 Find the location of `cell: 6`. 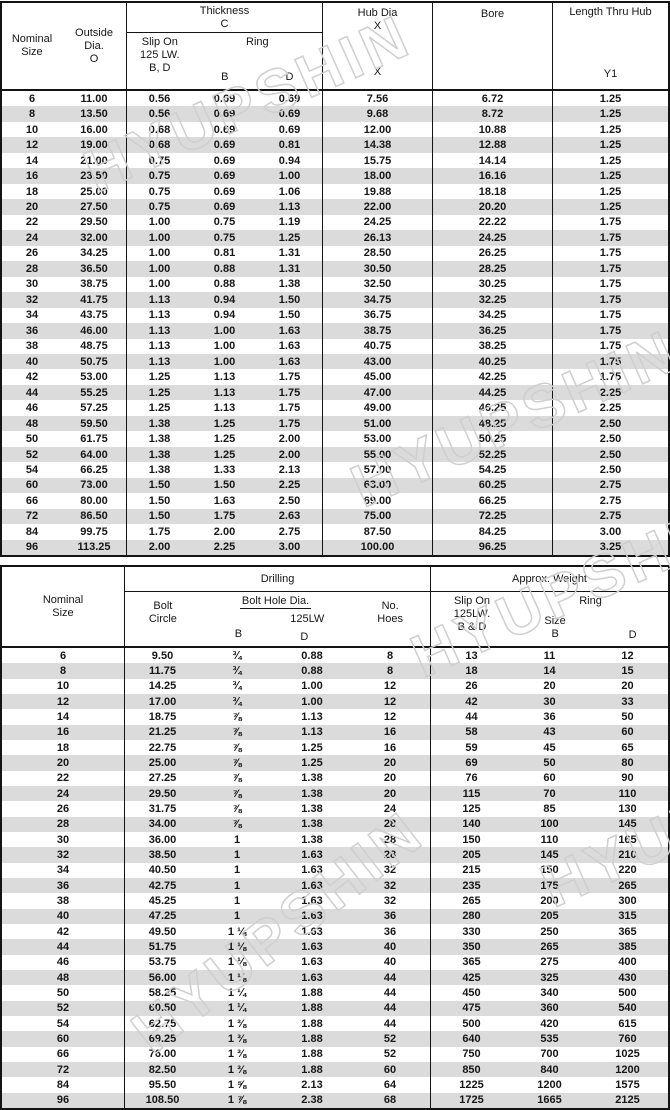

cell: 6 is located at coordinates (32, 98).